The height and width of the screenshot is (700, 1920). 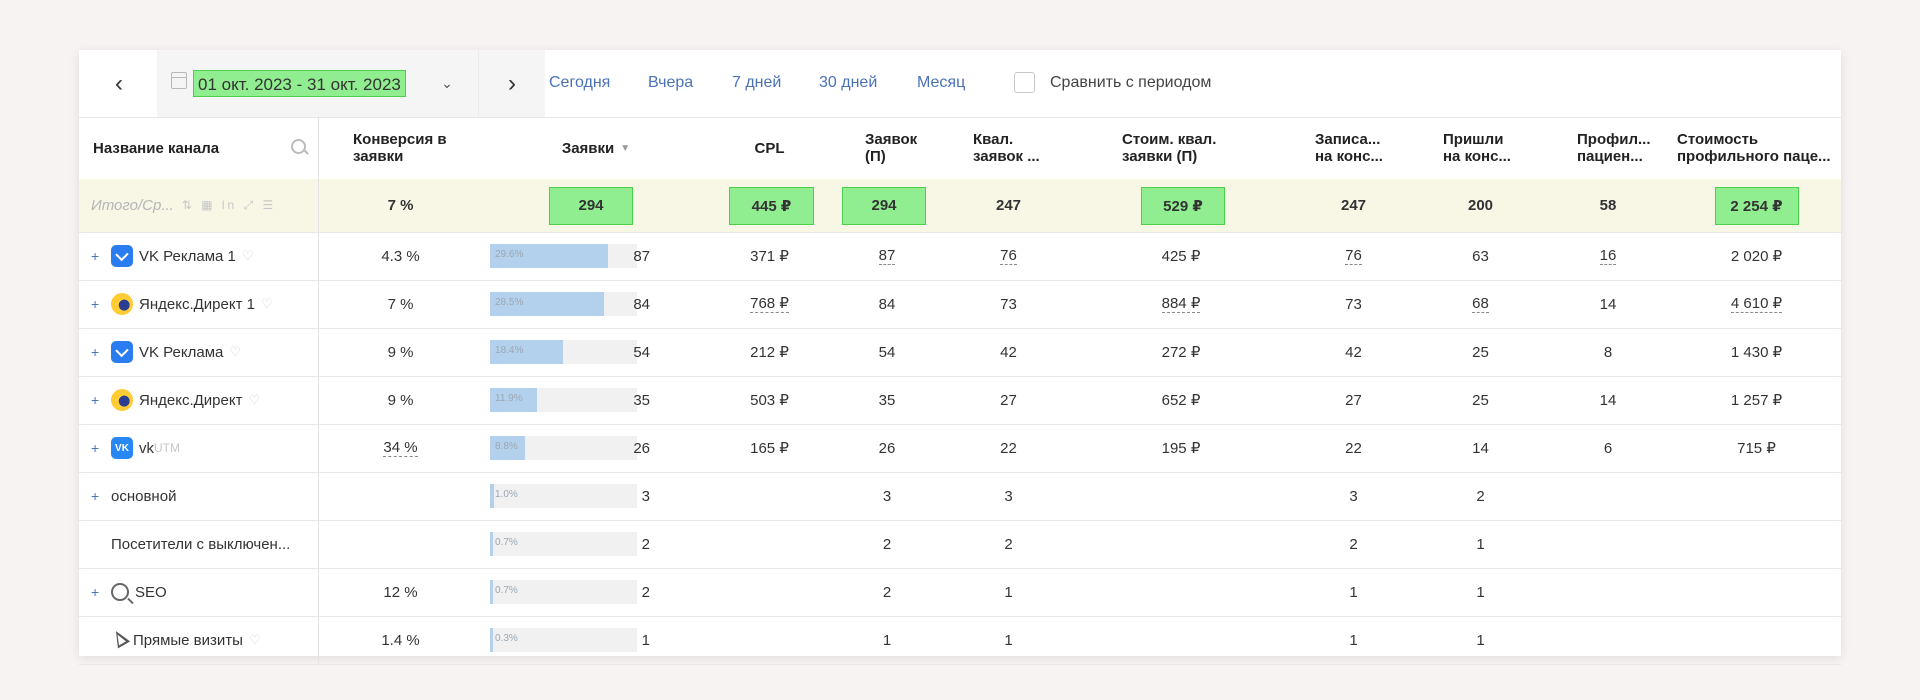 I want to click on column-header-qualified-cost: Стоим. квал. заявки (П), so click(x=1169, y=148).